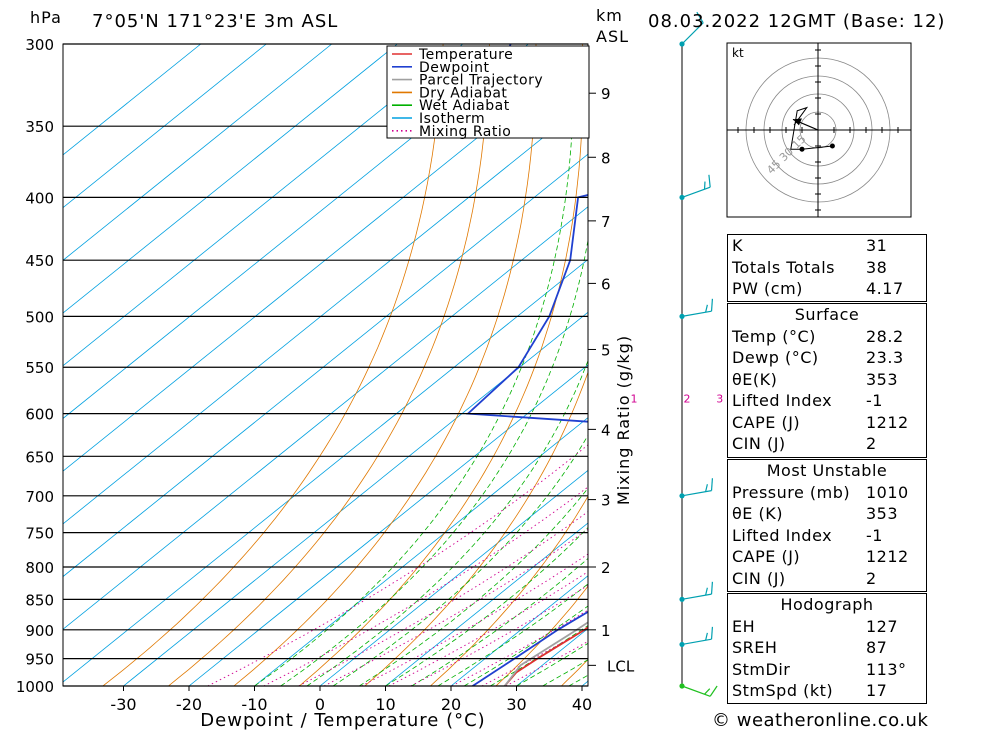 The width and height of the screenshot is (1000, 733). What do you see at coordinates (877, 647) in the screenshot?
I see `index-value: 87` at bounding box center [877, 647].